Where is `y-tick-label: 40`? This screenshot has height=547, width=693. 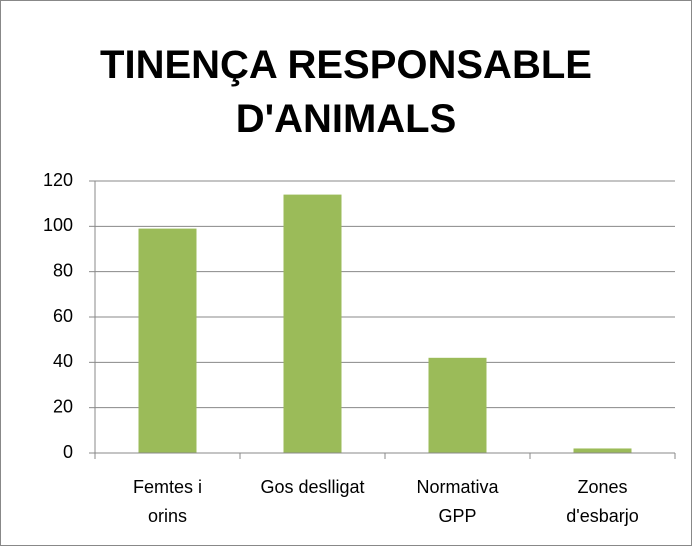
y-tick-label: 40 is located at coordinates (63, 361).